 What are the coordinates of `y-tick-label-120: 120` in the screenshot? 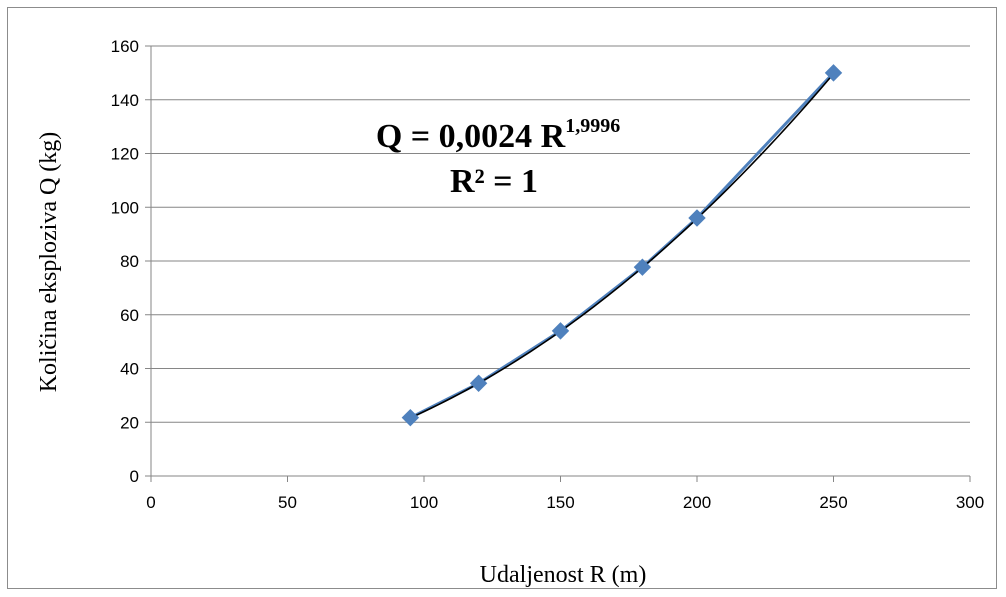 It's located at (125, 154).